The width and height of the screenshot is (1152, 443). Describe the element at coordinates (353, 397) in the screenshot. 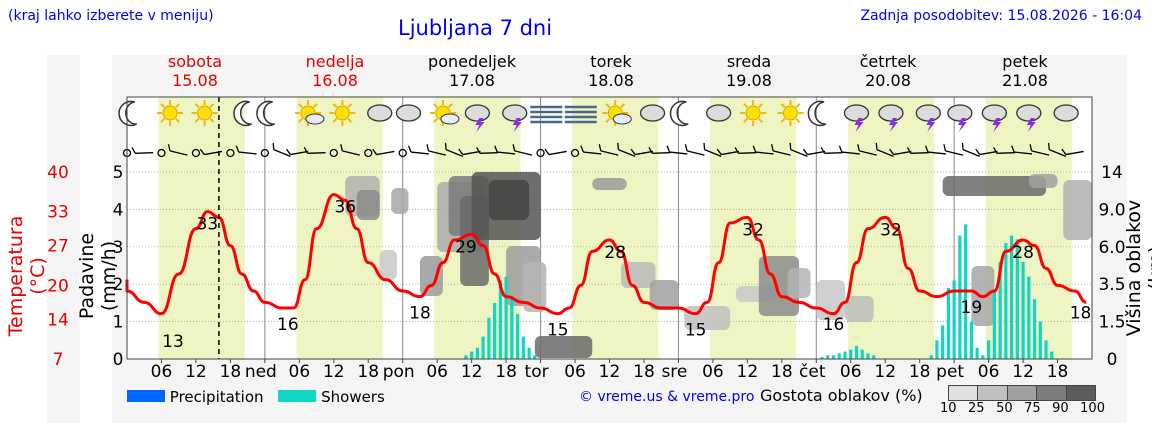

I see `showers-legend-label: Showers` at that location.